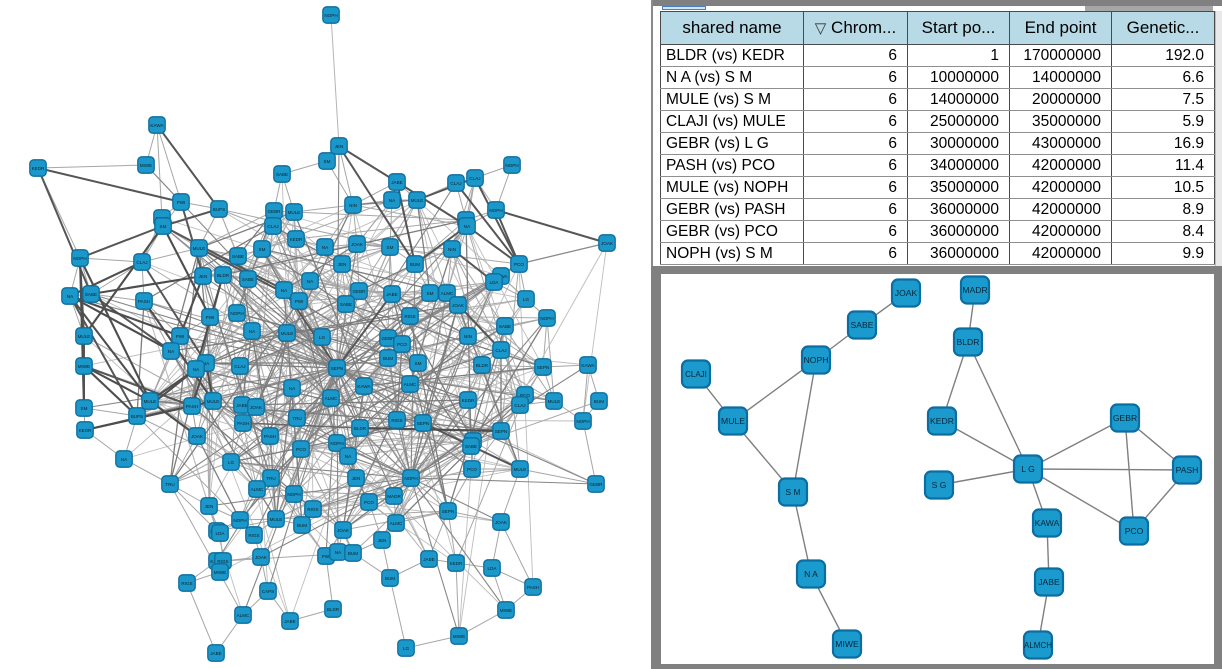 The width and height of the screenshot is (1222, 669). What do you see at coordinates (38, 168) in the screenshot?
I see `svg-text: KEDR` at bounding box center [38, 168].